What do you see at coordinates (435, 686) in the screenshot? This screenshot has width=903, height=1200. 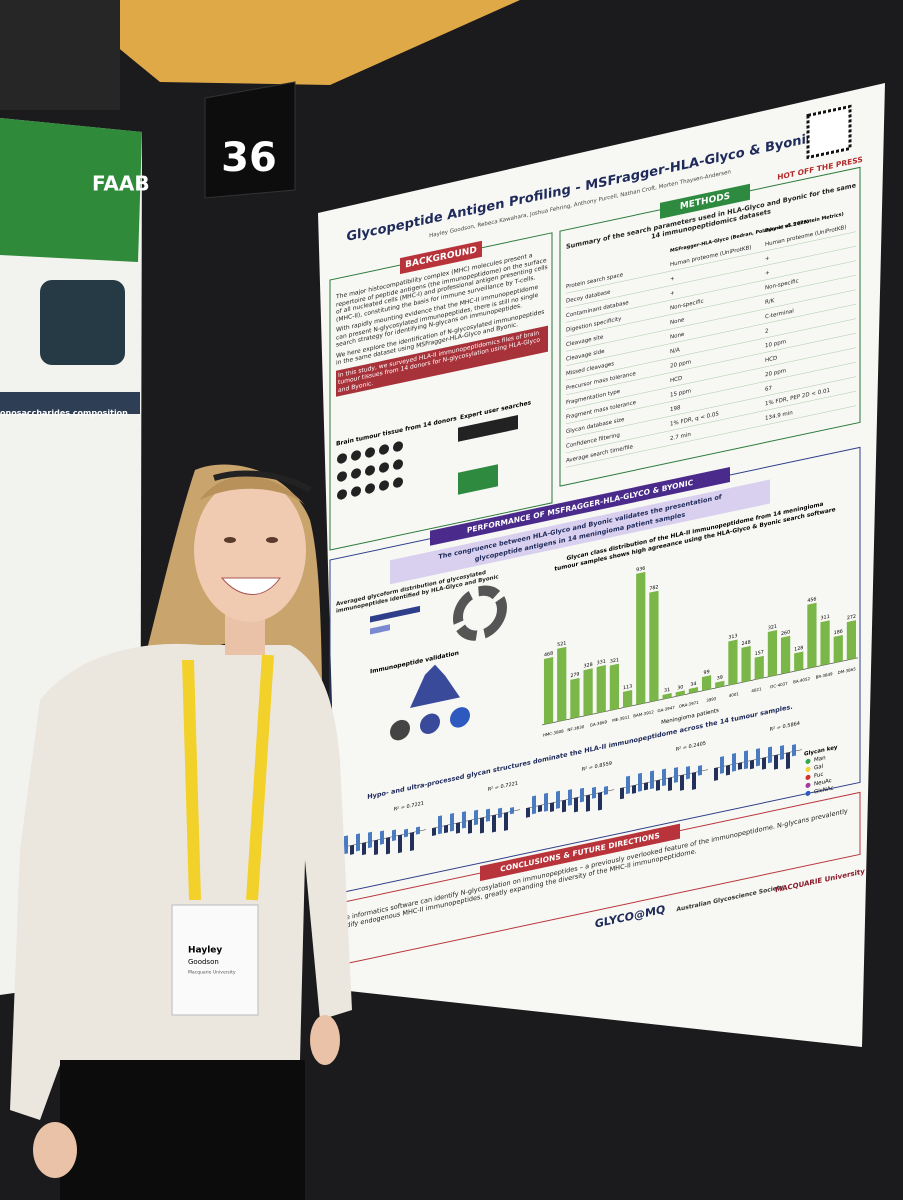 I see `peptide-length-histogram` at bounding box center [435, 686].